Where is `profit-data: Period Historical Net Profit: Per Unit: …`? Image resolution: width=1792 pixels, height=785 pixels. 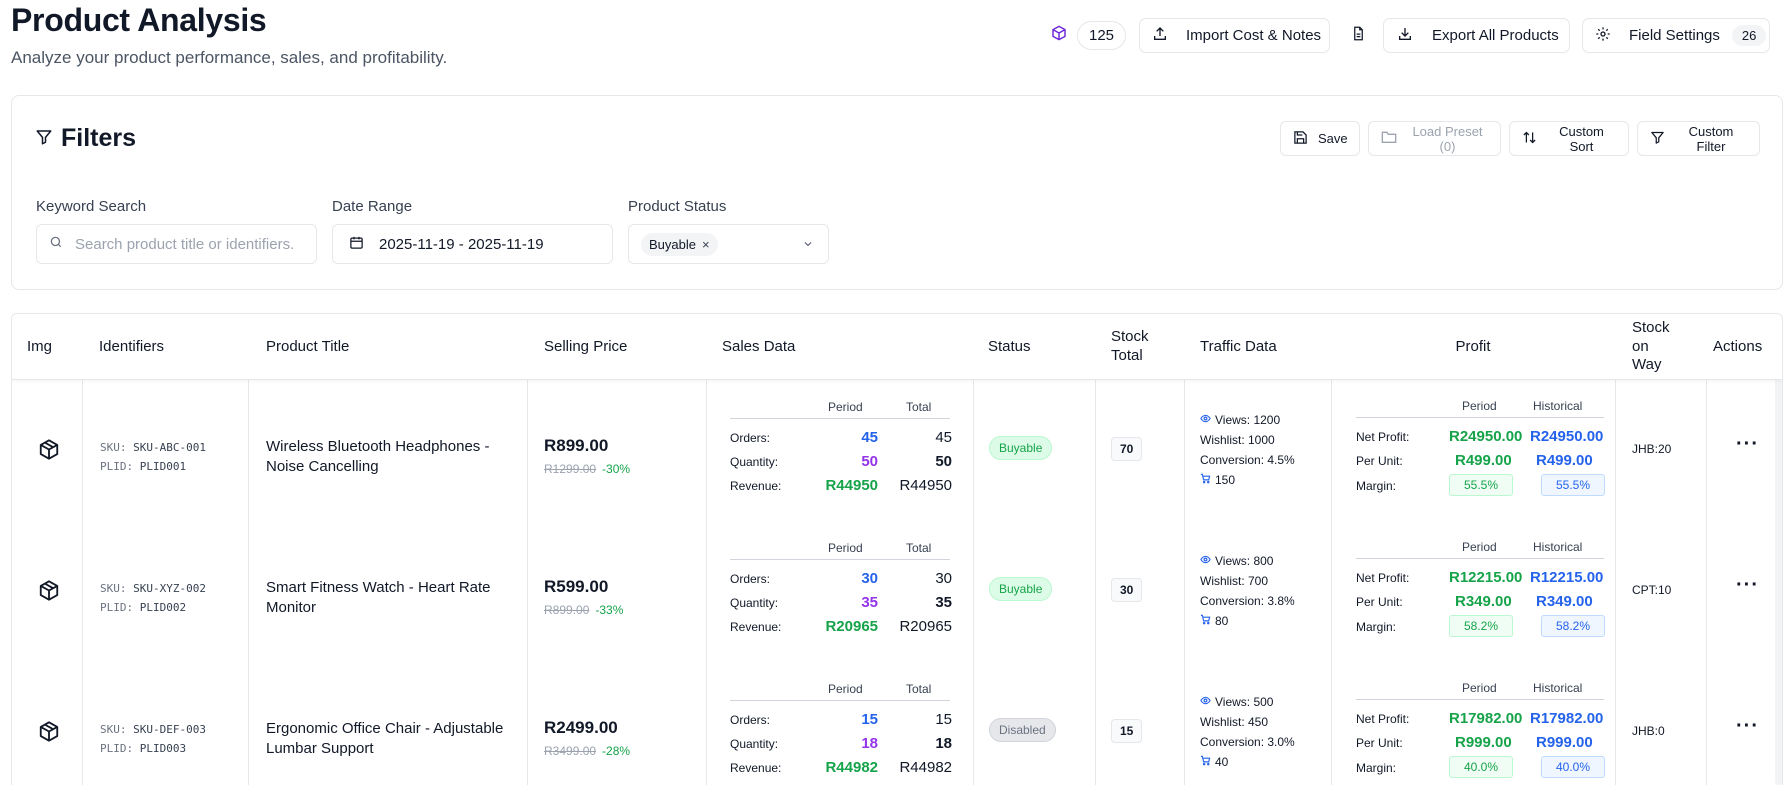
profit-data: Period Historical Net Profit: Per Unit: … is located at coordinates (1480, 449).